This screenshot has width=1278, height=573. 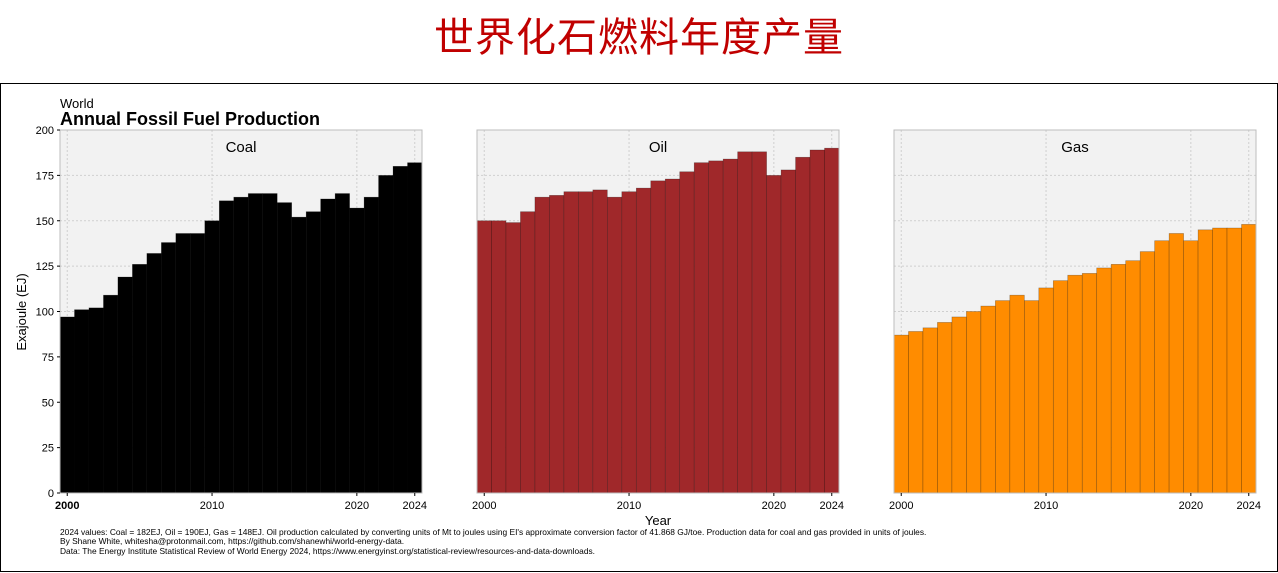 I want to click on bar-coal-2002, so click(x=96, y=400).